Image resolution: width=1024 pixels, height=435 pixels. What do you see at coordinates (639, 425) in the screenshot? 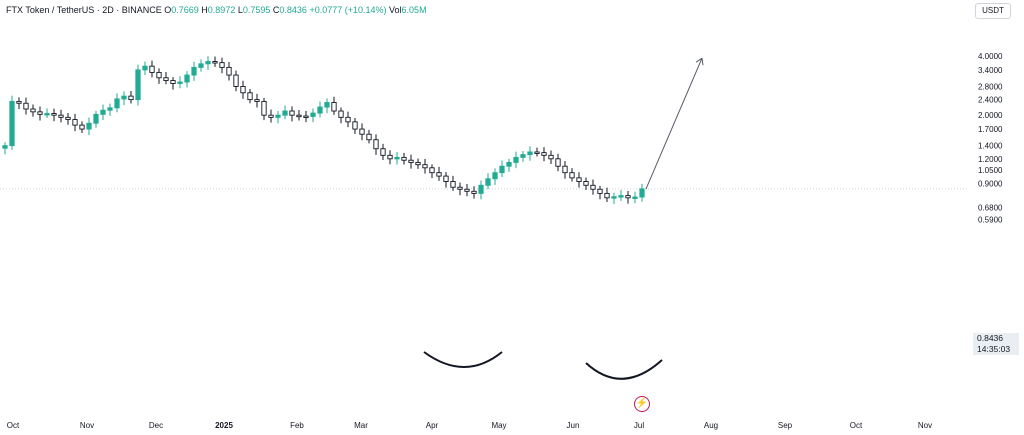
I see `x-tick-label: Jul` at bounding box center [639, 425].